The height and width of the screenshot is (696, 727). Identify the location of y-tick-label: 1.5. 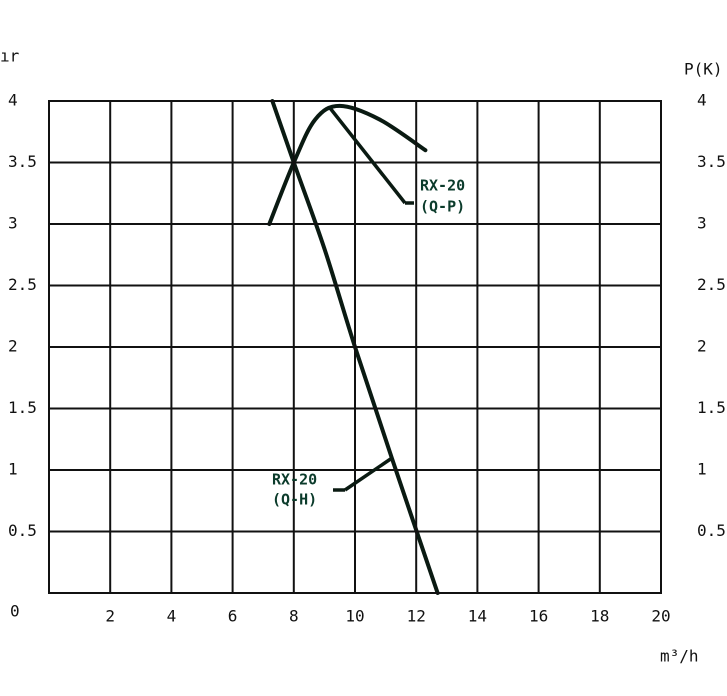
(22, 407).